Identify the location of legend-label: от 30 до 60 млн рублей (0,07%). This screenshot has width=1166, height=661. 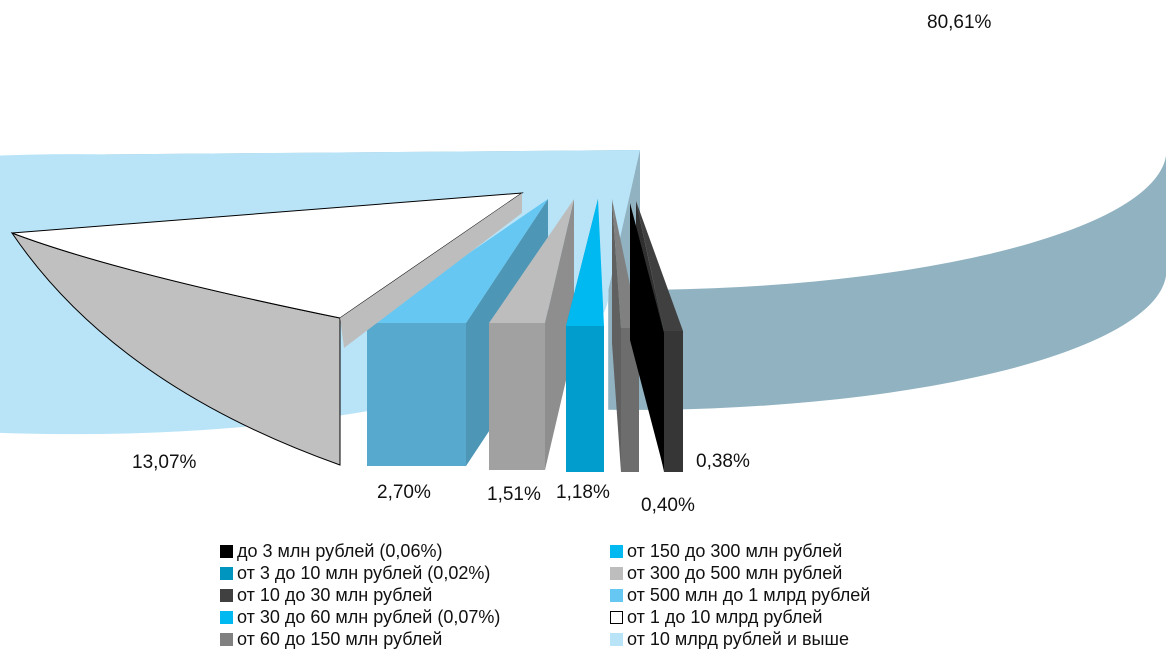
(369, 617).